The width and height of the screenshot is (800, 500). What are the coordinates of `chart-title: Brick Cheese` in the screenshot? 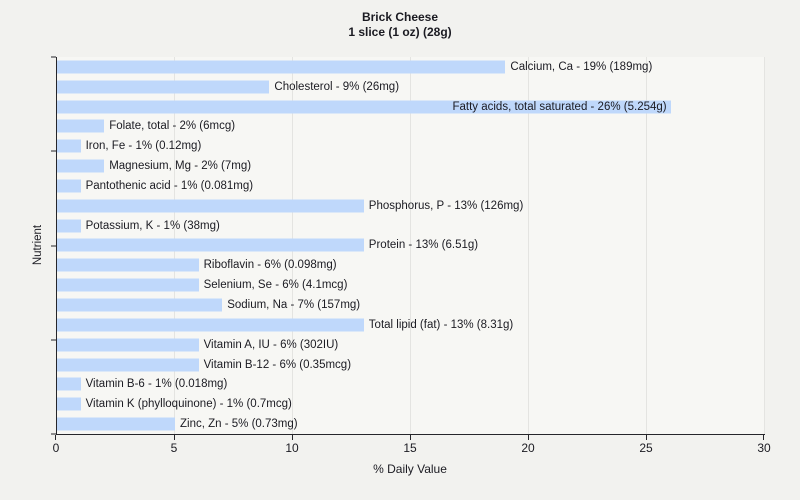 It's located at (400, 17).